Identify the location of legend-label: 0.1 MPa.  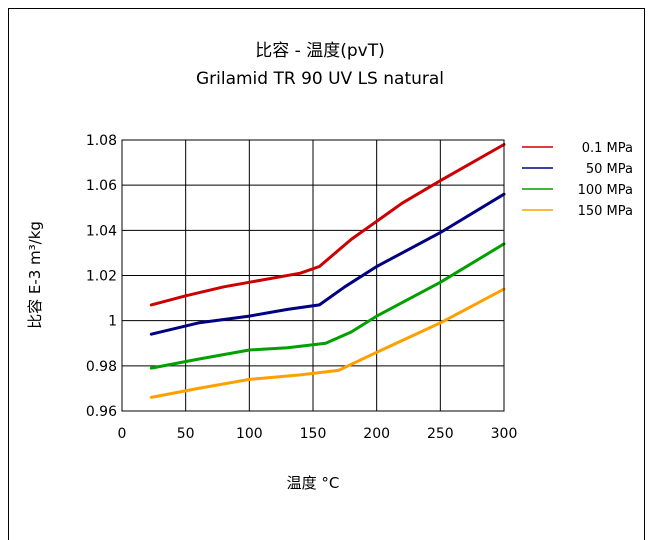
(607, 148).